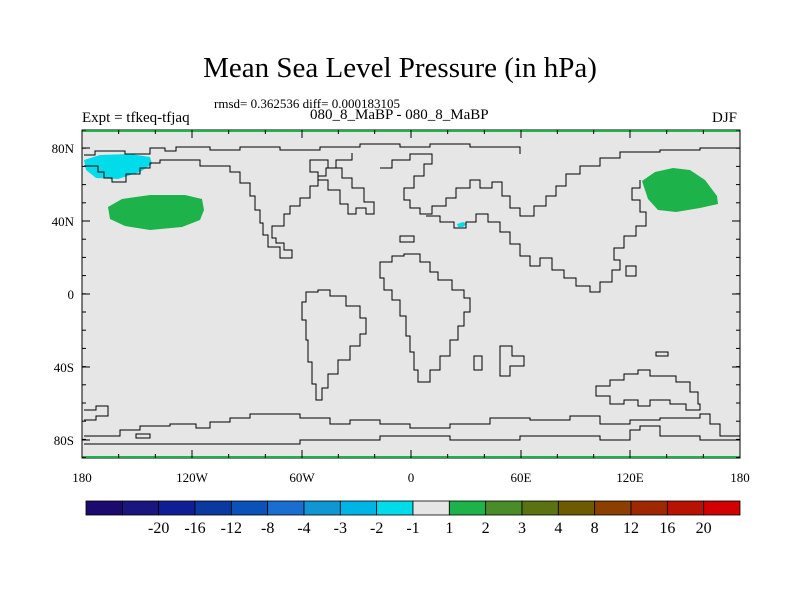  What do you see at coordinates (521, 477) in the screenshot?
I see `lon-tick-label: 60E` at bounding box center [521, 477].